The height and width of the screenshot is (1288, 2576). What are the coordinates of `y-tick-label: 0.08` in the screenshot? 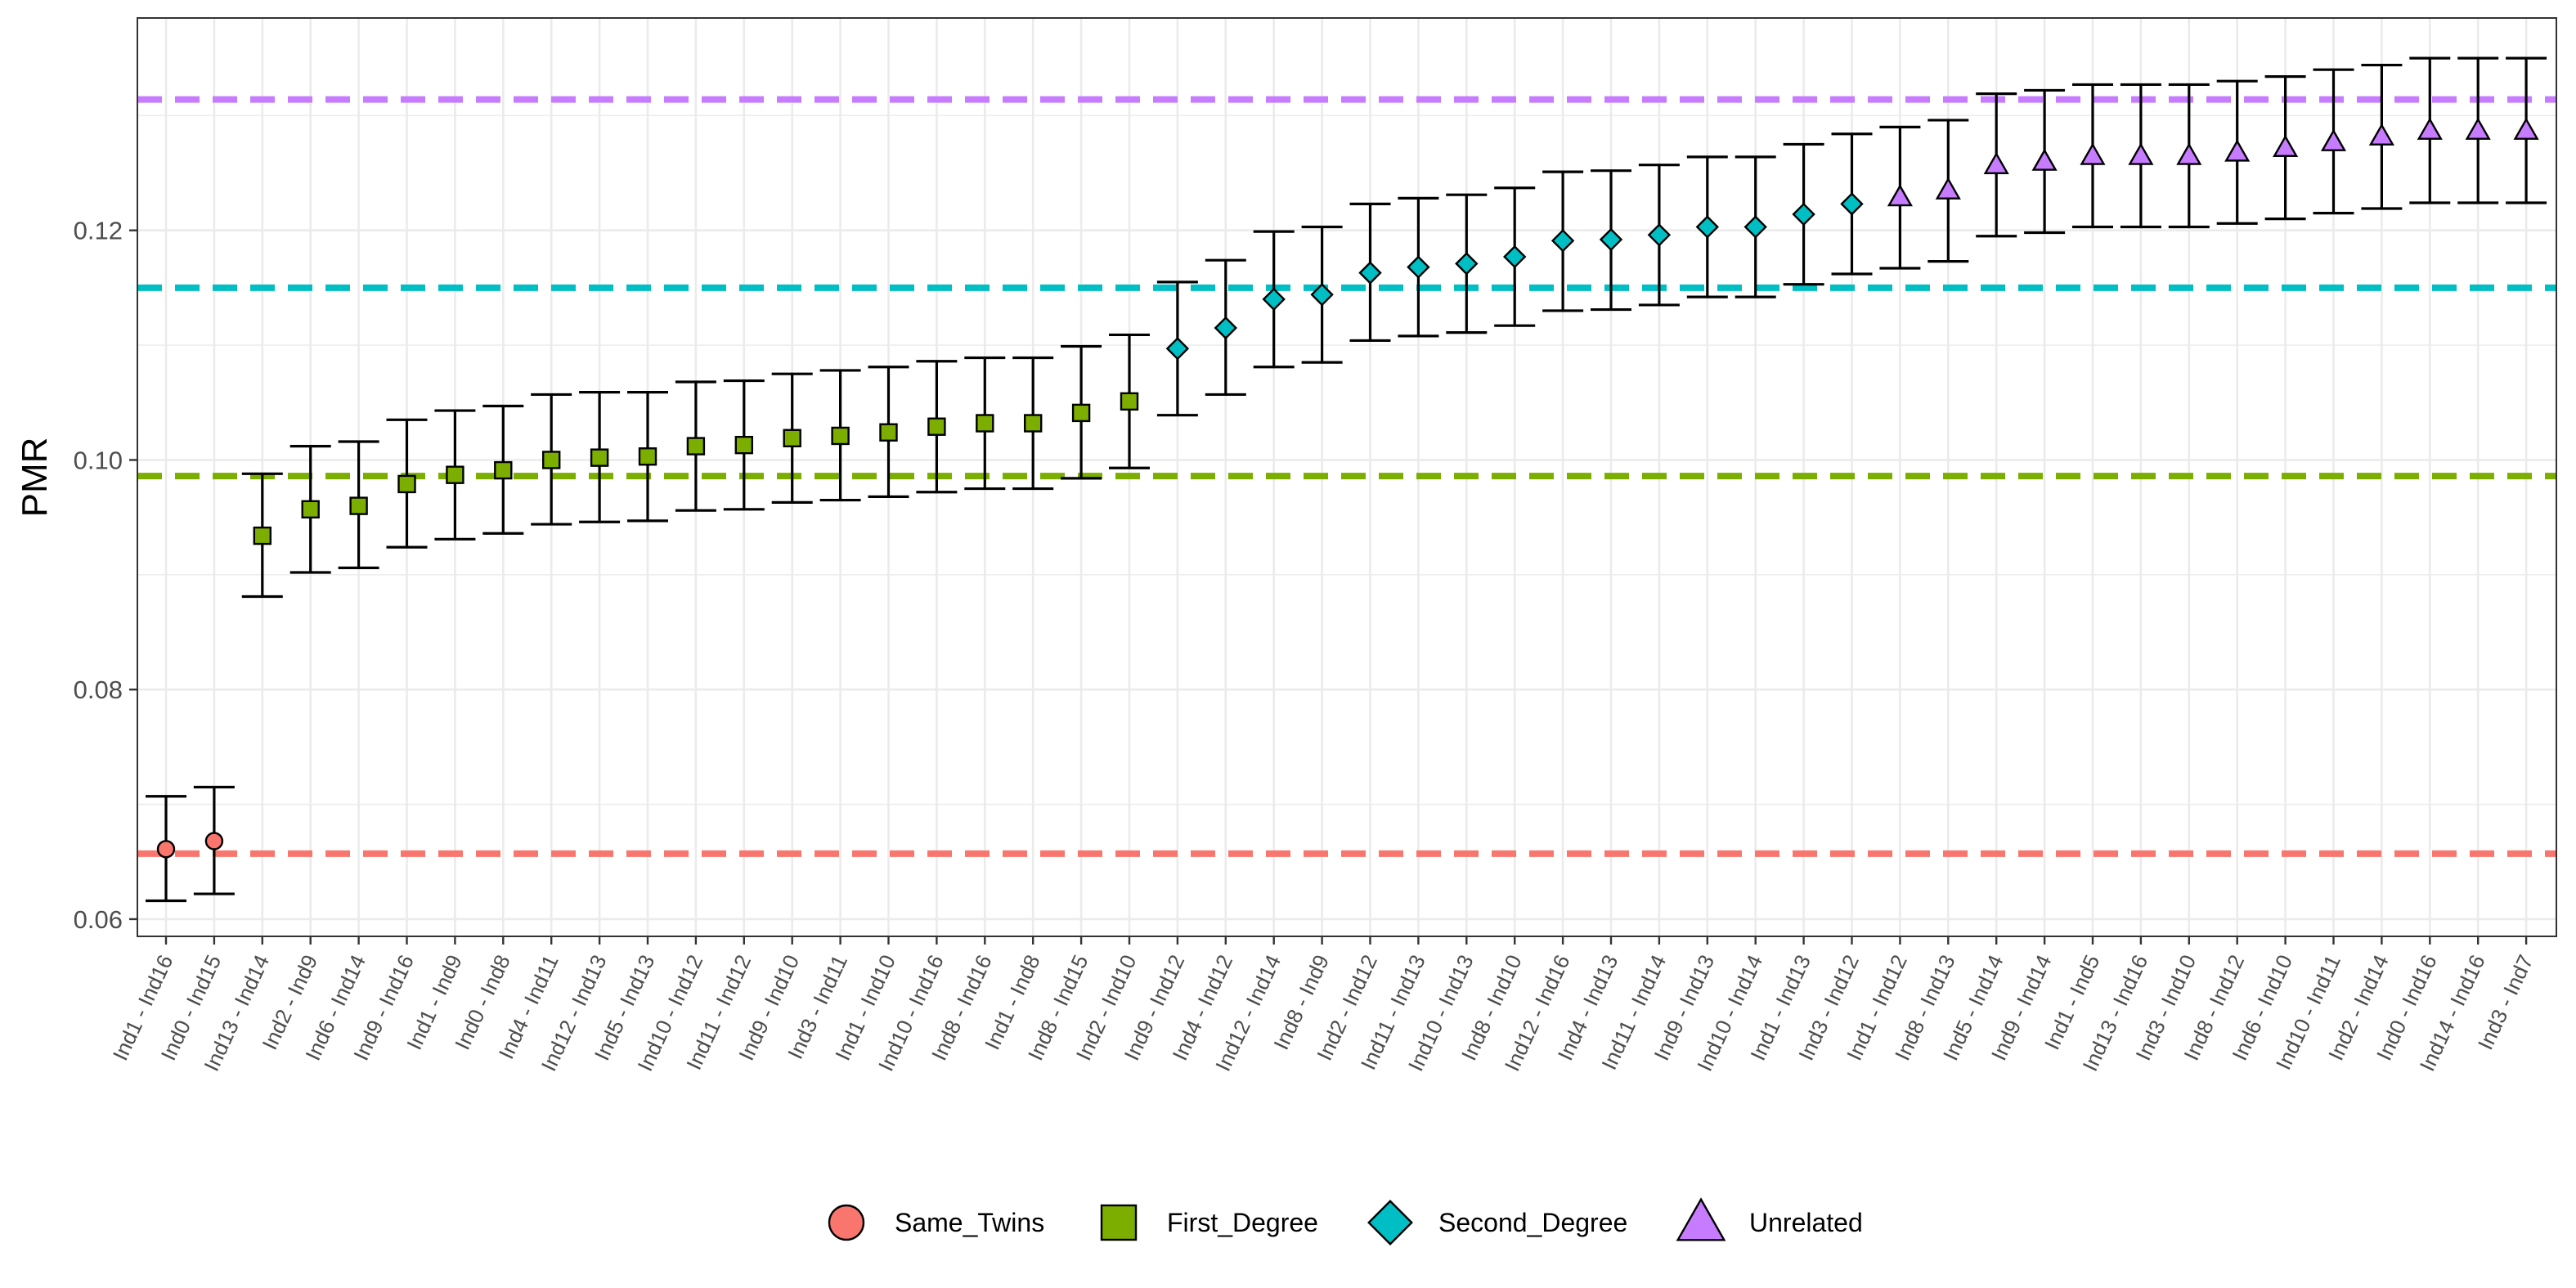 It's located at (98, 689).